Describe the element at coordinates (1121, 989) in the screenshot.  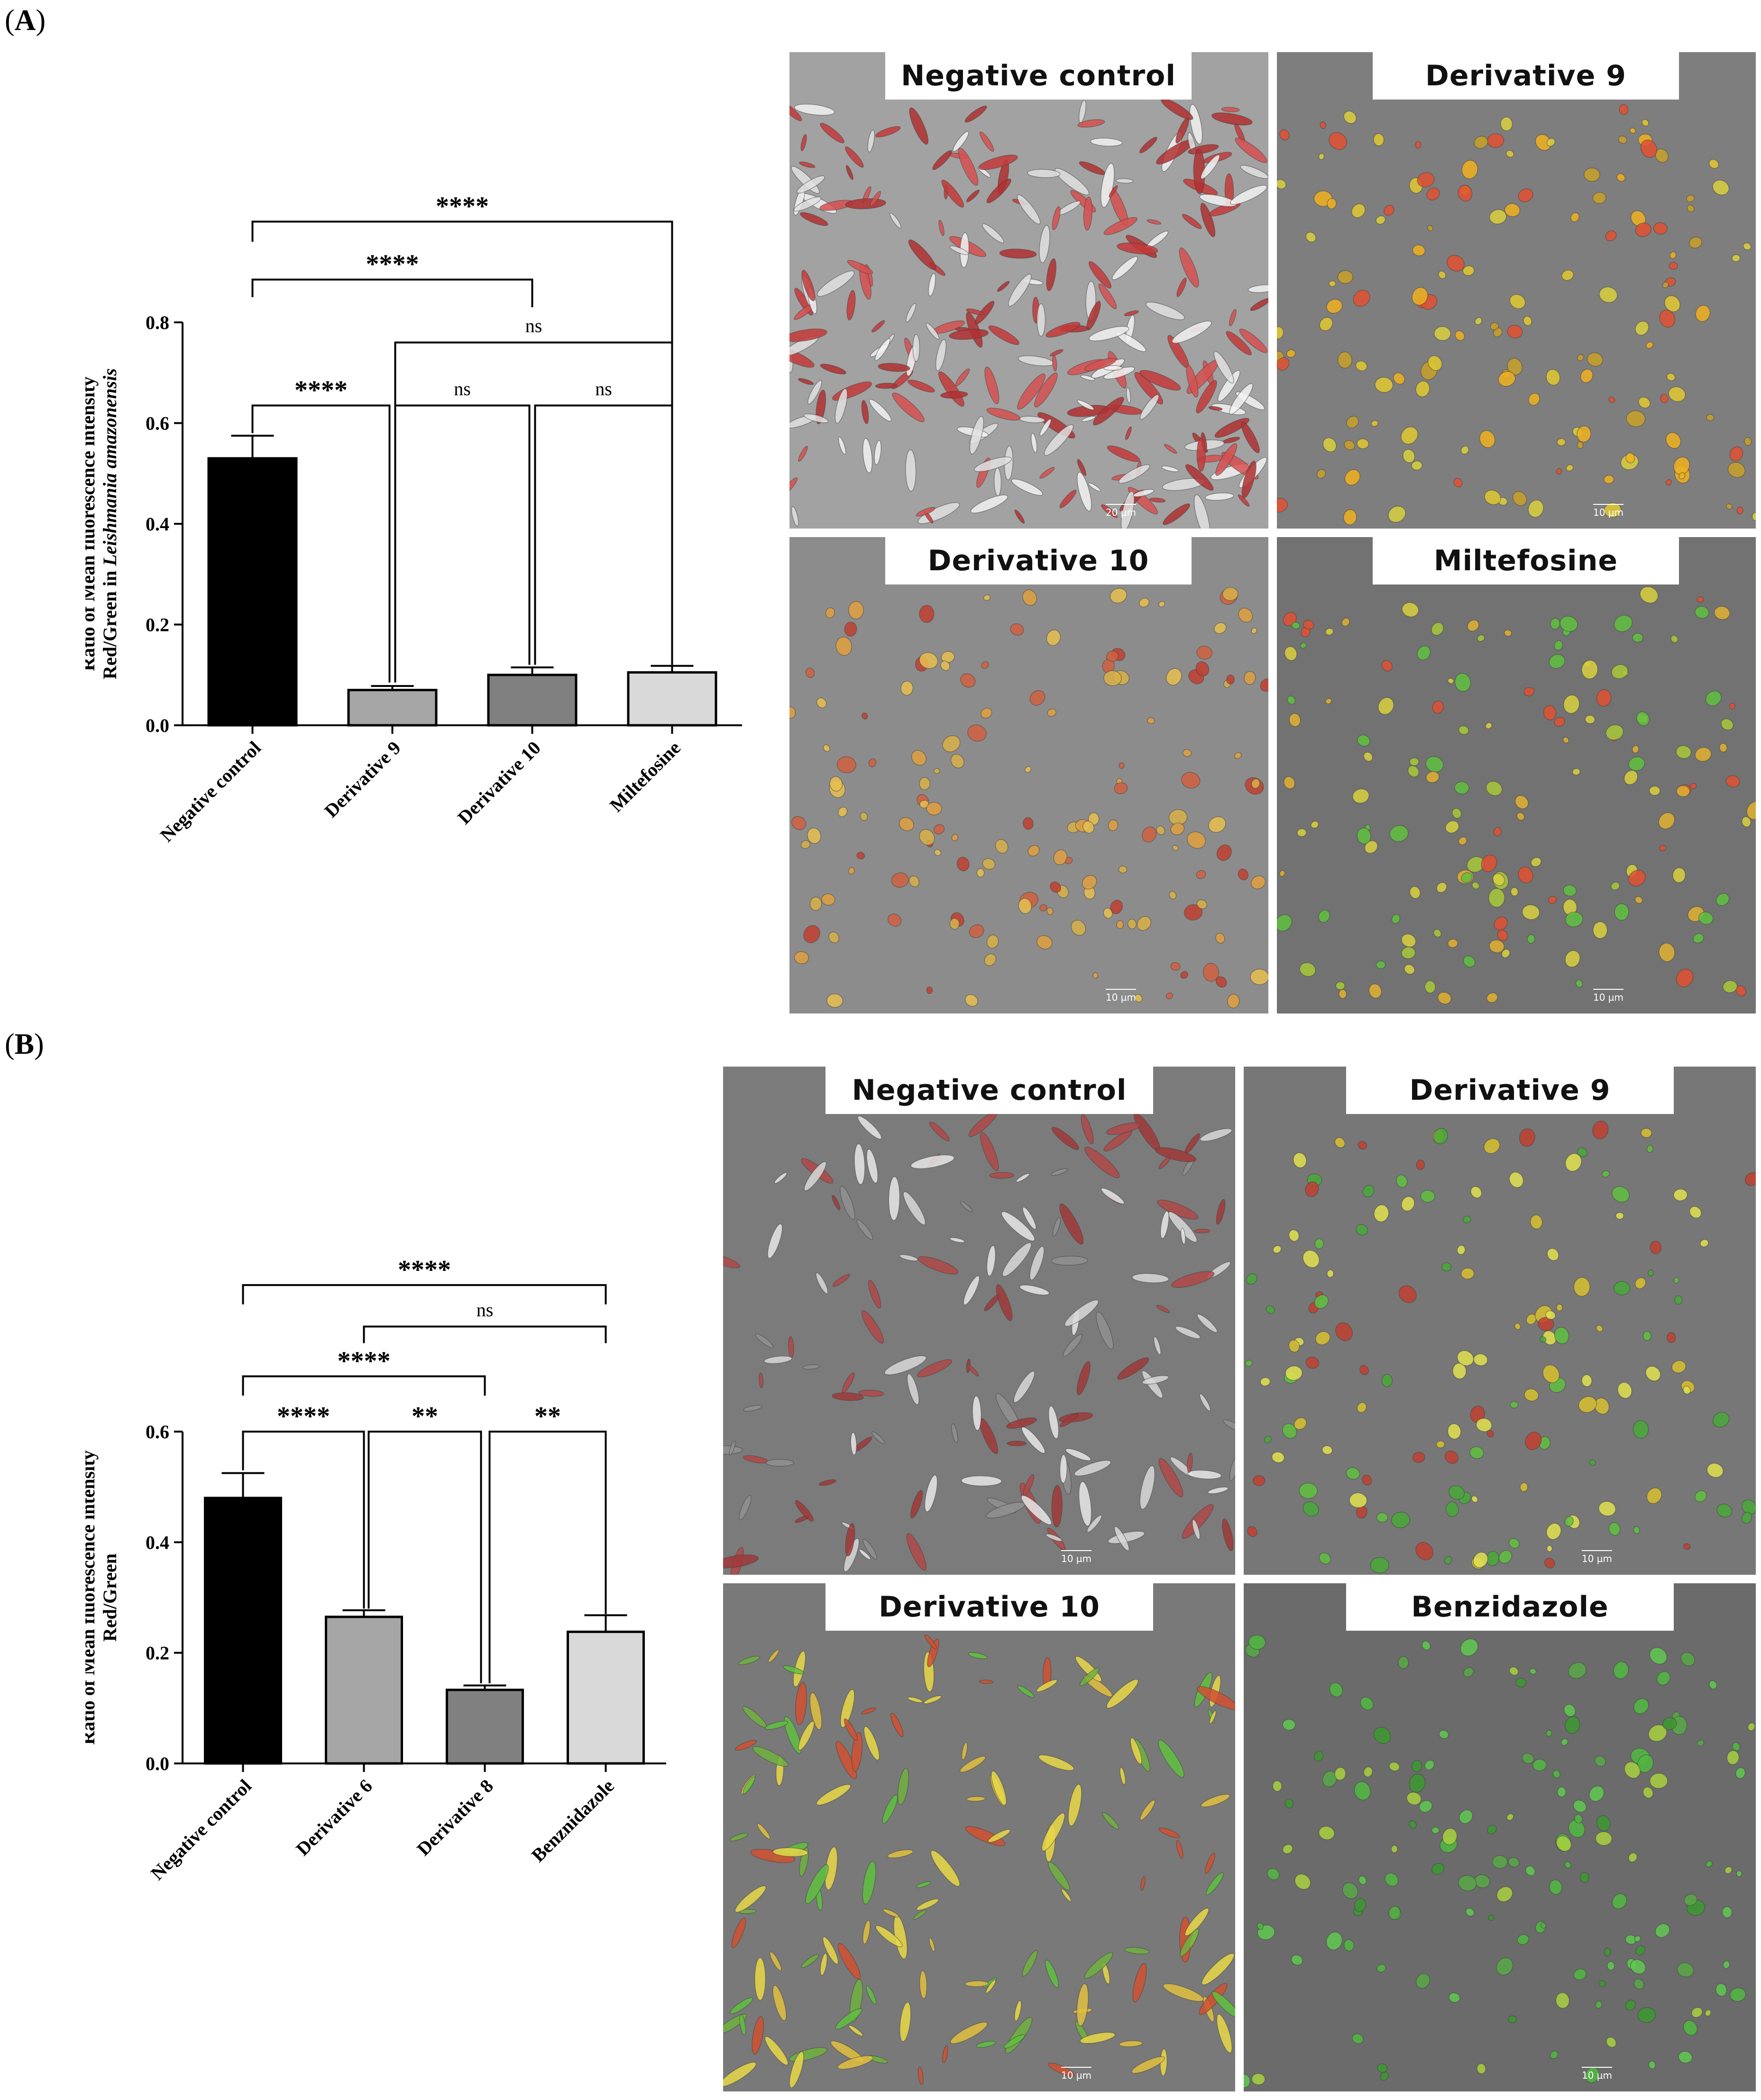
I see `scale-bar` at that location.